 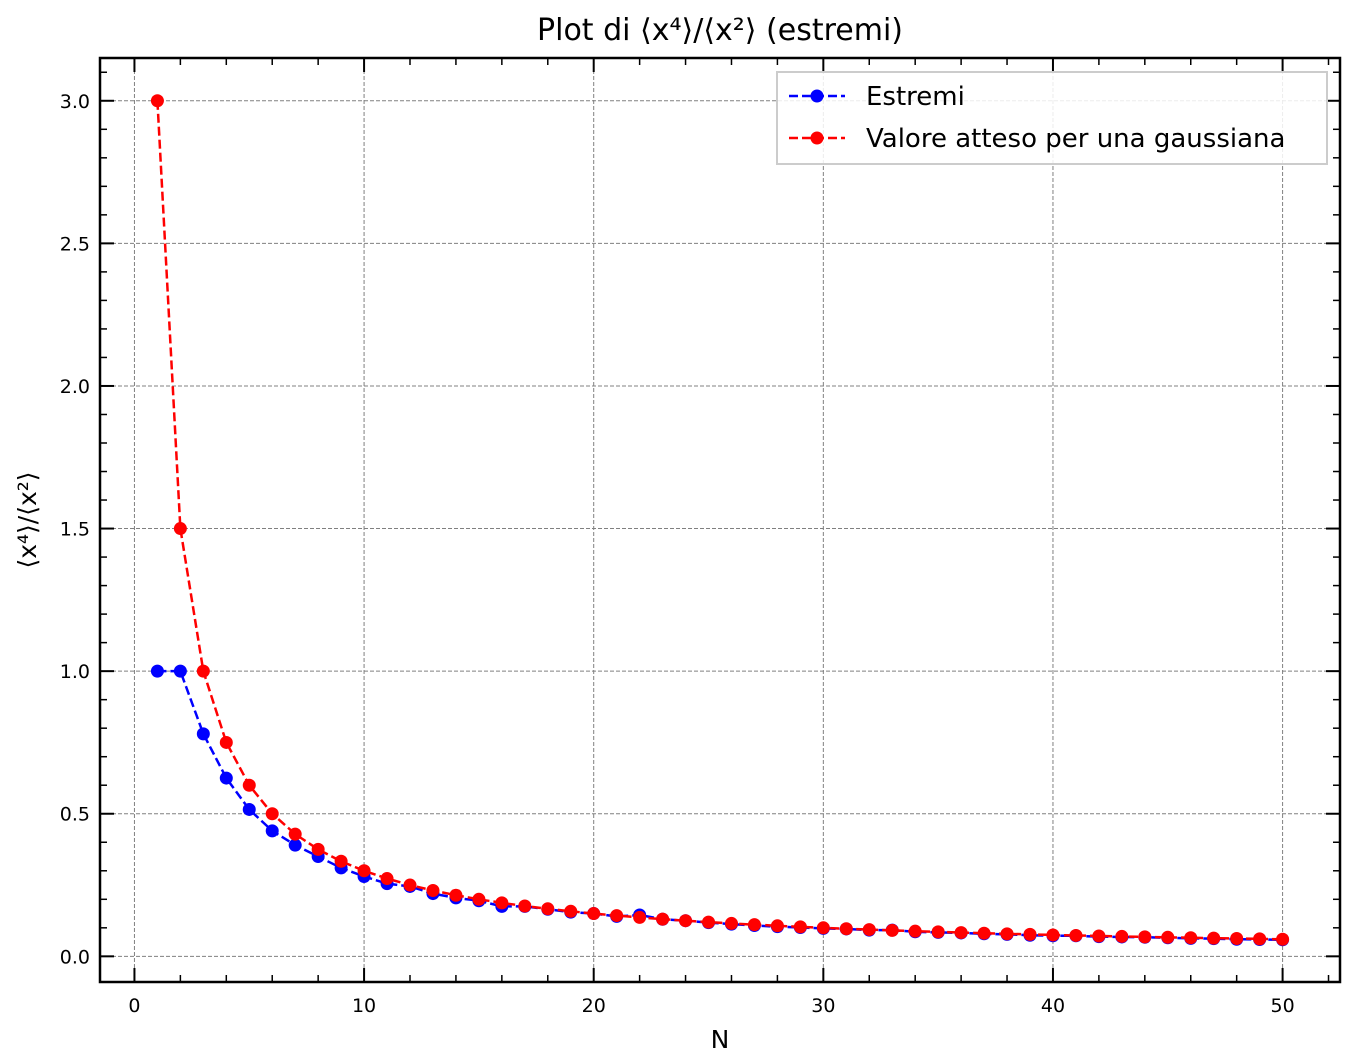 What do you see at coordinates (134, 1006) in the screenshot?
I see `x-tick-label: 0` at bounding box center [134, 1006].